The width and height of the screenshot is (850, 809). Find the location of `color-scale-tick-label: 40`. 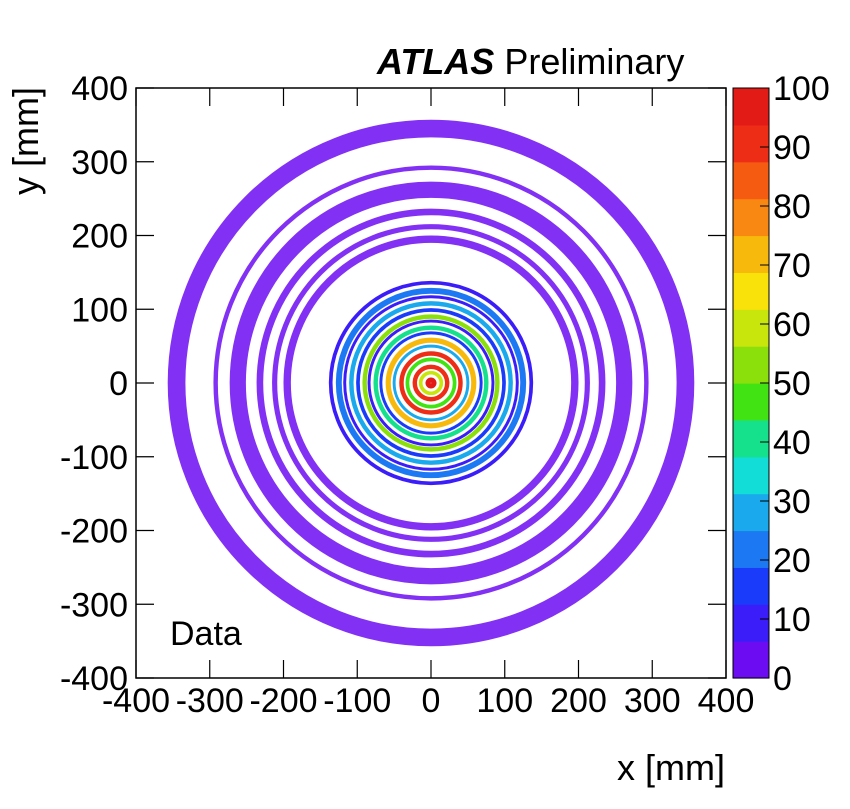

color-scale-tick-label: 40 is located at coordinates (792, 443).